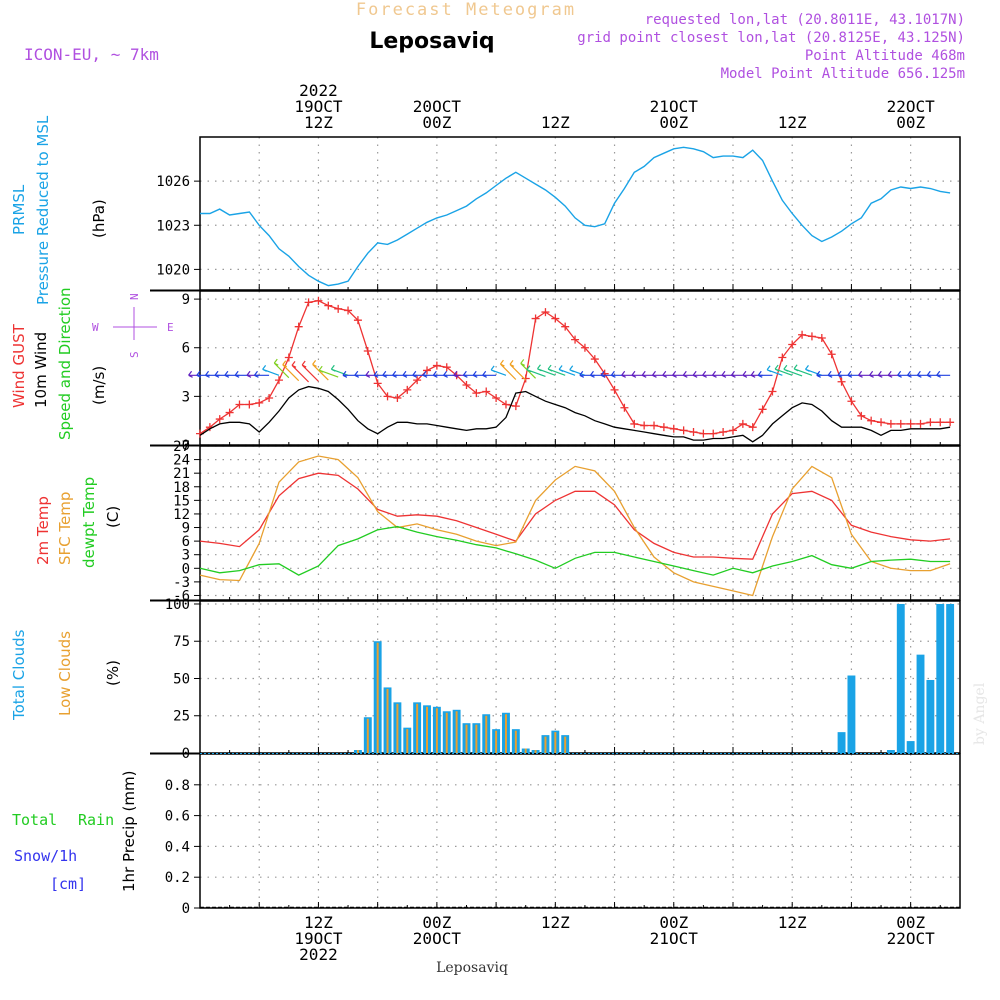 This screenshot has height=1000, width=1000. What do you see at coordinates (173, 226) in the screenshot?
I see `pressure-y-tick-label: 1023` at bounding box center [173, 226].